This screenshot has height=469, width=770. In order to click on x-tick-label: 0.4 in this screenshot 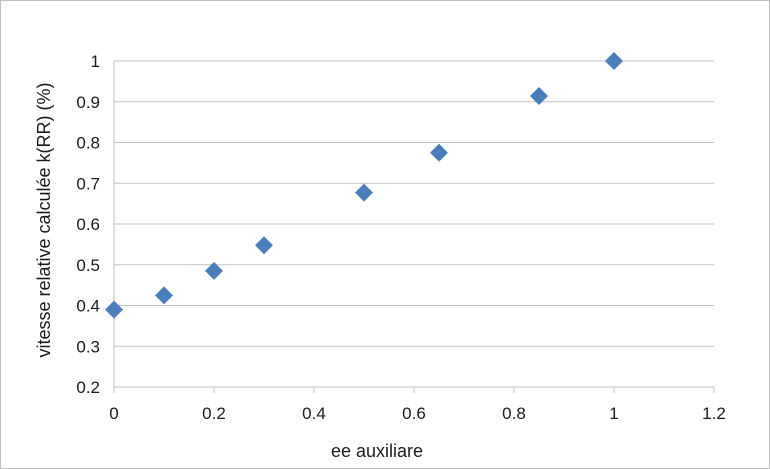, I will do `click(314, 413)`.